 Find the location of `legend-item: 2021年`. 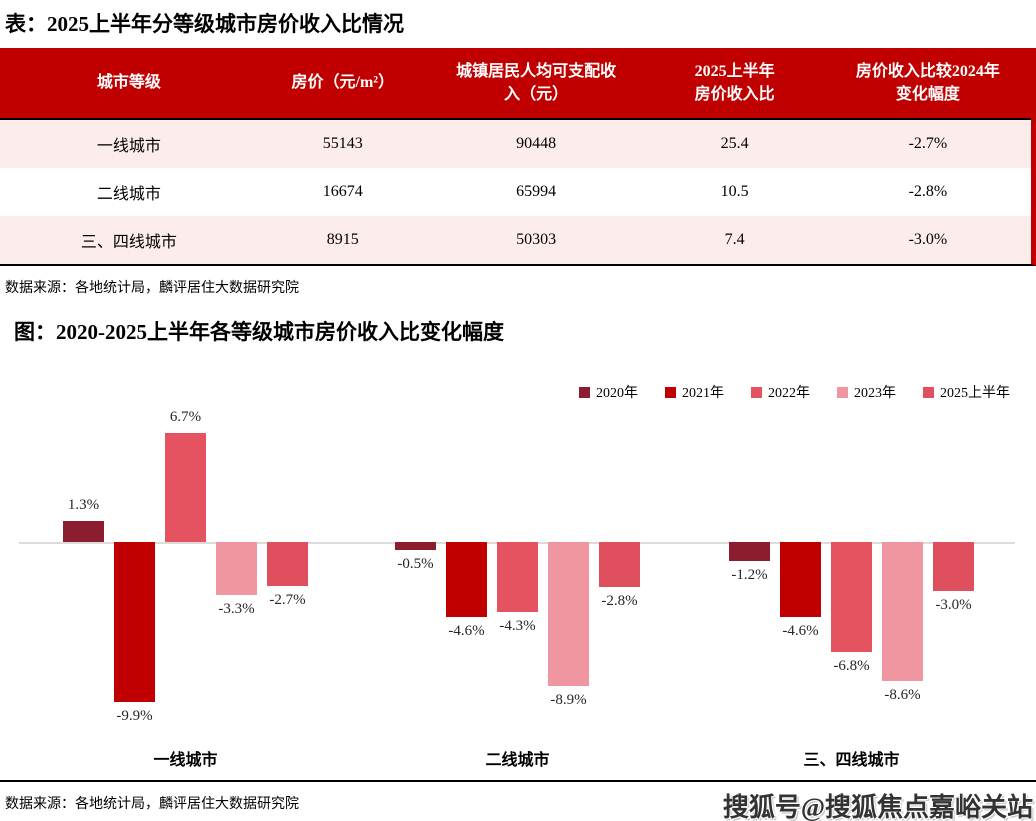

legend-item: 2021年 is located at coordinates (694, 392).